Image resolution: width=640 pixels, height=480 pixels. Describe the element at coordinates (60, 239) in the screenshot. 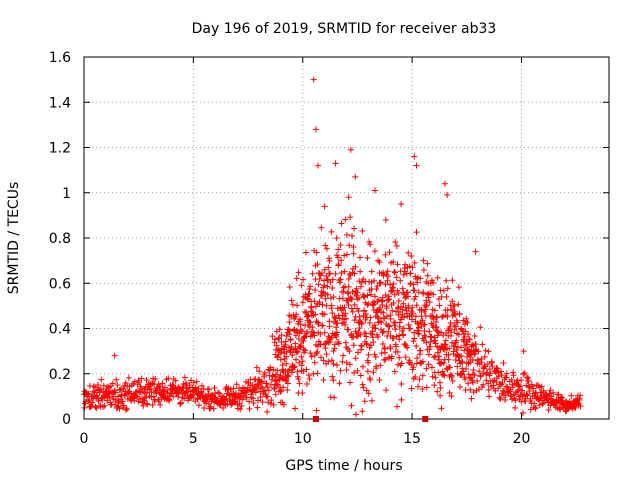

I see `y-tick-label: 0.8` at that location.